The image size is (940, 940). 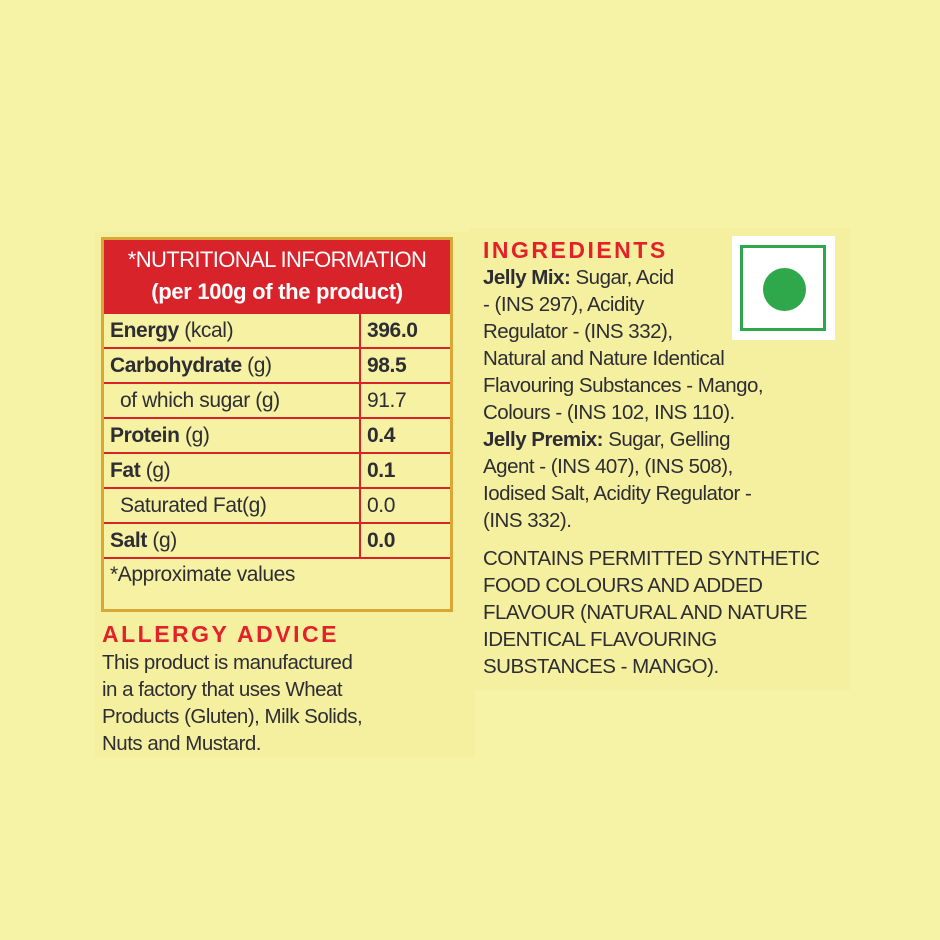 I want to click on ingredient-text: (INS 332)., so click(x=527, y=520).